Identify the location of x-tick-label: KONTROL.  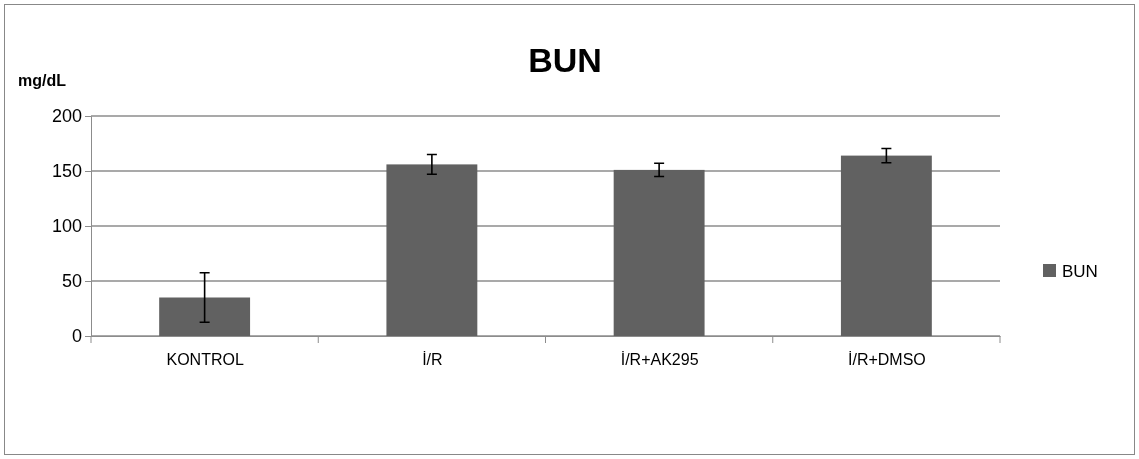
(205, 359).